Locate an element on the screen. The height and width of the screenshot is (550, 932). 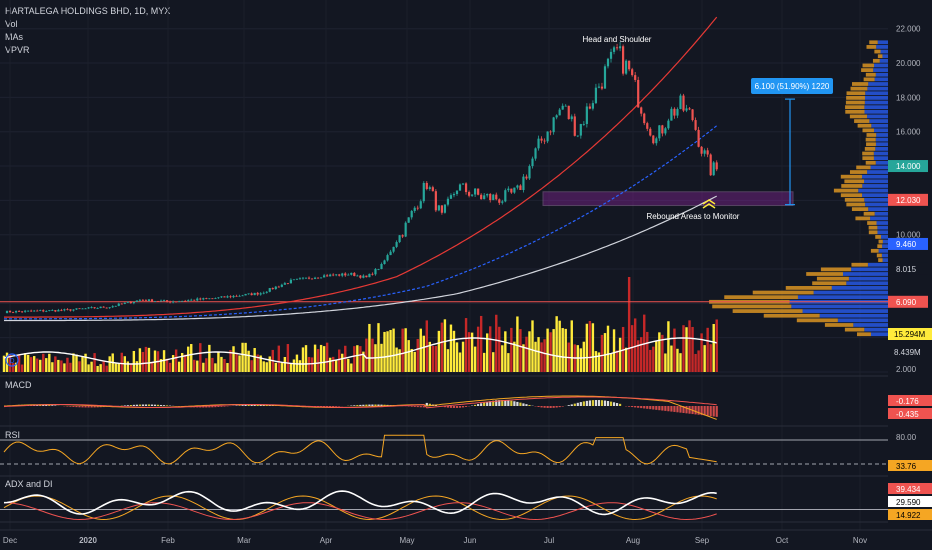
rsi-pane: RSI is located at coordinates (444, 447).